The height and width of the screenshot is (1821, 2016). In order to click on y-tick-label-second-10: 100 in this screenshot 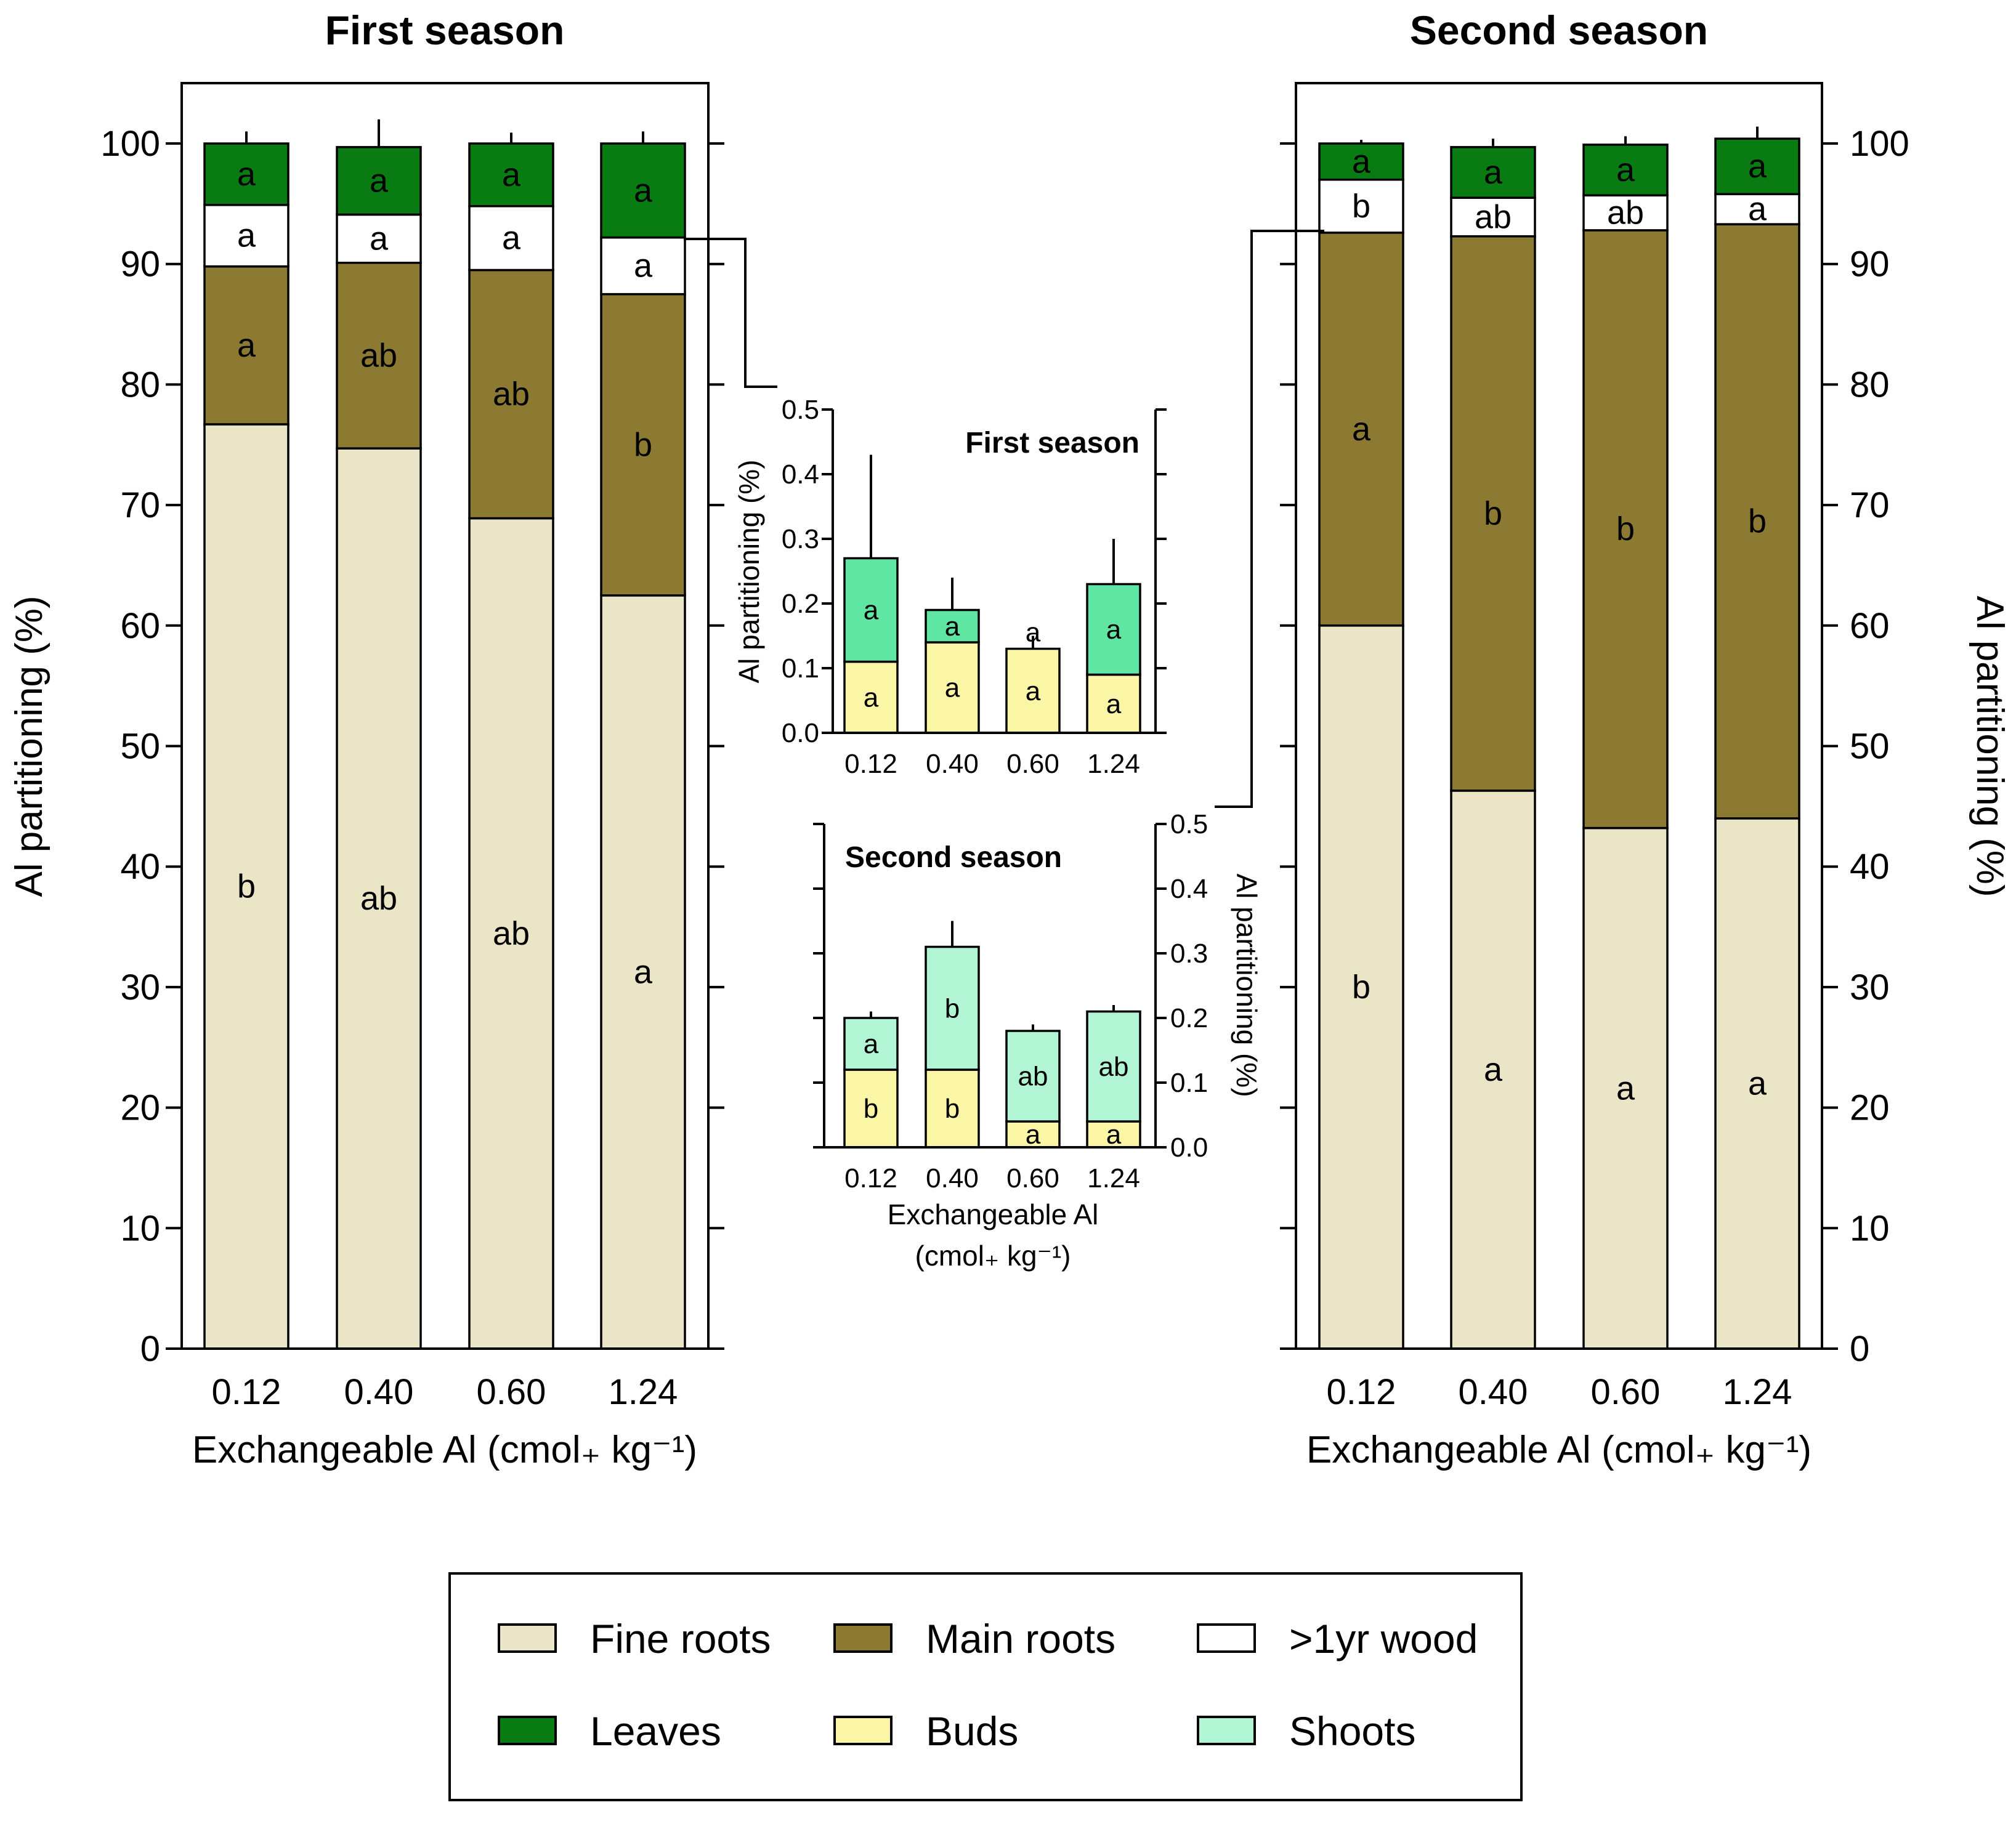, I will do `click(1879, 144)`.